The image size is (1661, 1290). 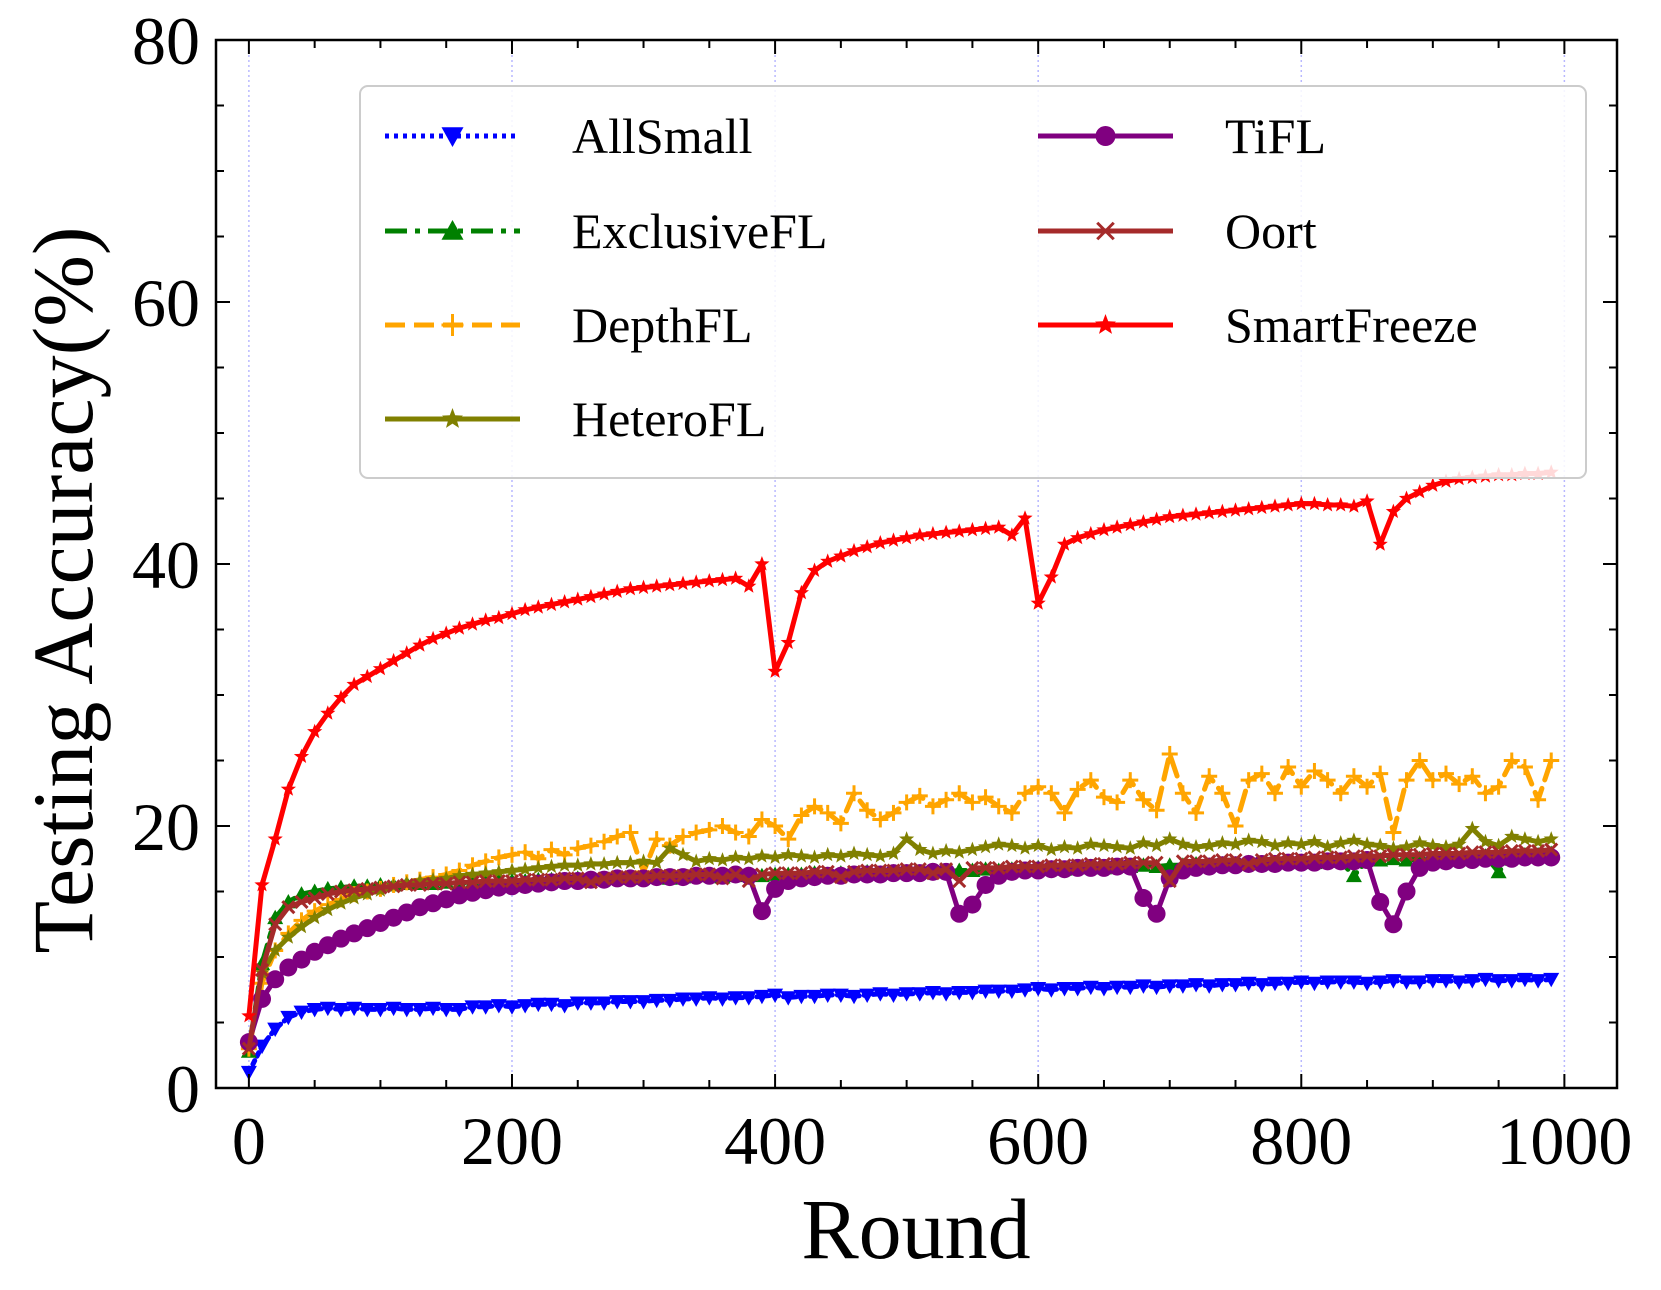 What do you see at coordinates (1105, 324) in the screenshot?
I see `legend-marker-smartfreeze` at bounding box center [1105, 324].